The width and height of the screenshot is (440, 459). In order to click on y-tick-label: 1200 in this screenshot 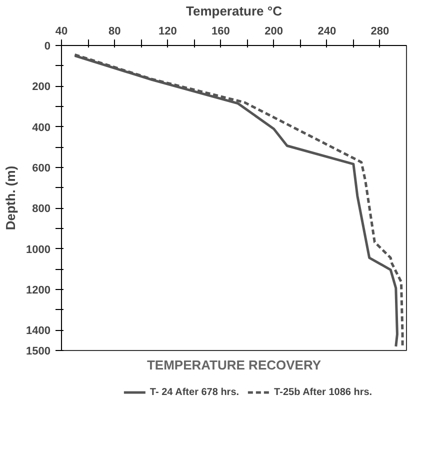, I will do `click(38, 290)`.